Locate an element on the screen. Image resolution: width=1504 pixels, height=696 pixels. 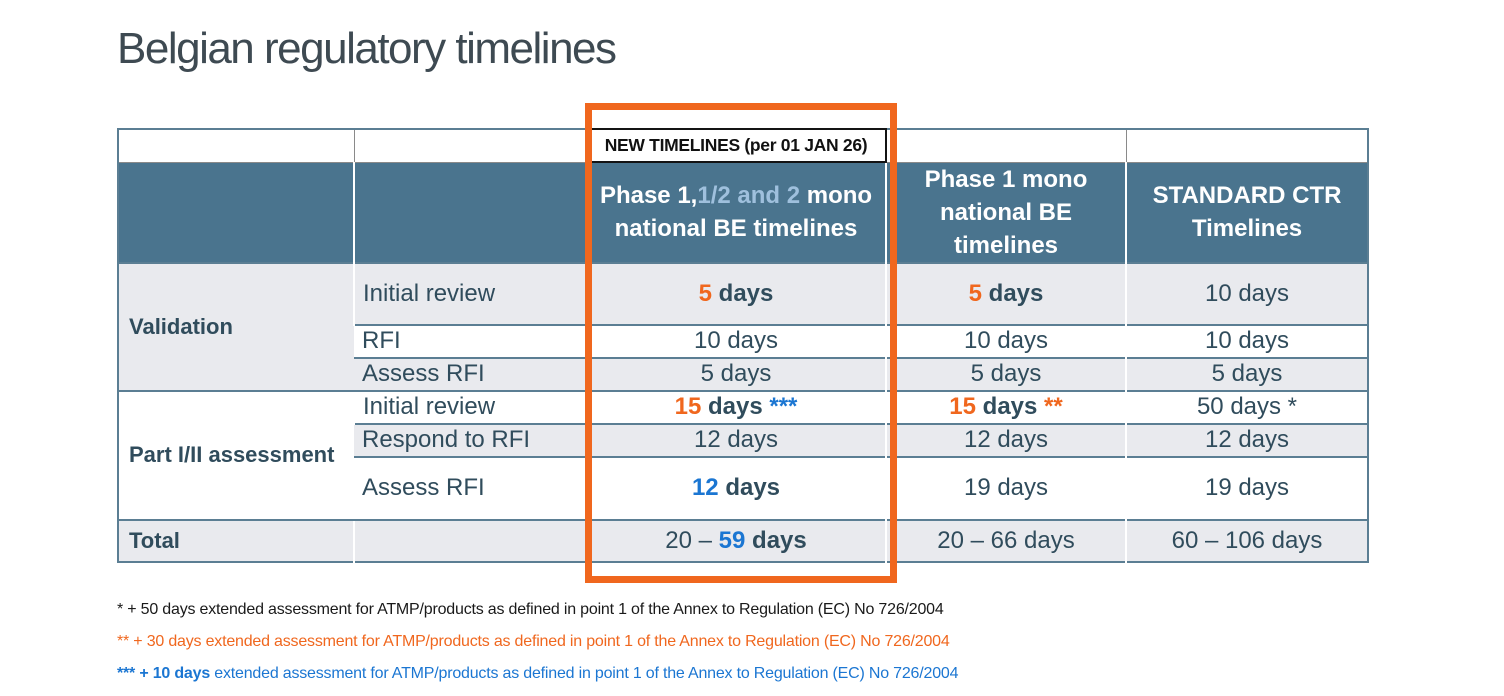
column-header-standard-ctr: STANDARD CTR Timelines is located at coordinates (1246, 212).